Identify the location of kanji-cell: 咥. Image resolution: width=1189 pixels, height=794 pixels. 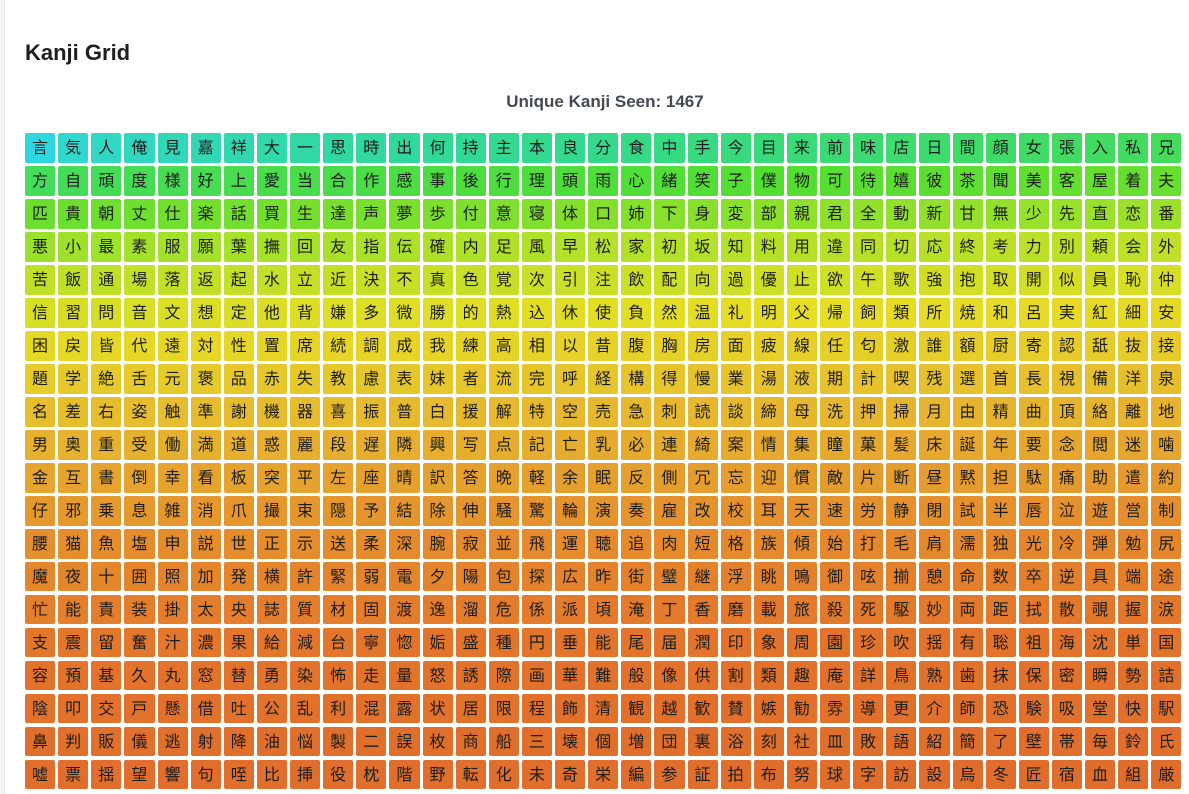
(238, 774).